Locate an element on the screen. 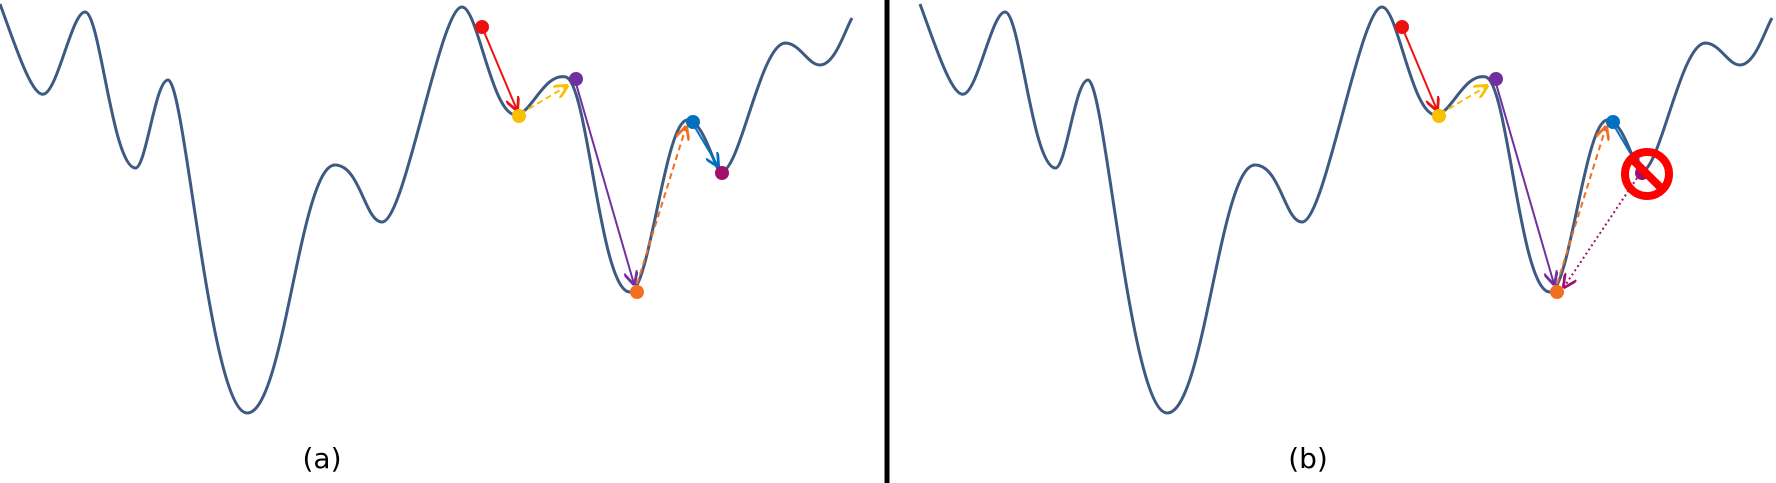 This screenshot has width=1776, height=483. arrow-blue is located at coordinates (705, 144).